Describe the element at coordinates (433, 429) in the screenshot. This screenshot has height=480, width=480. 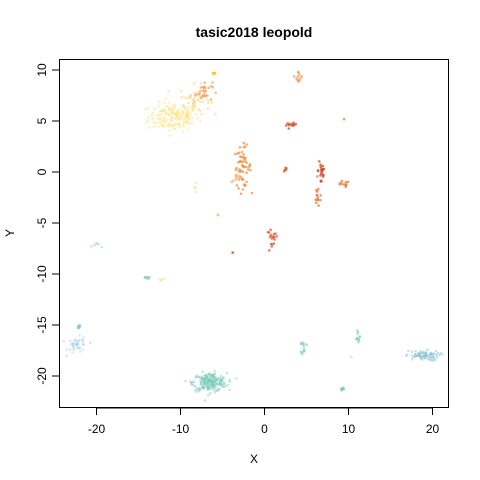
I see `x-tick-label: 20` at that location.